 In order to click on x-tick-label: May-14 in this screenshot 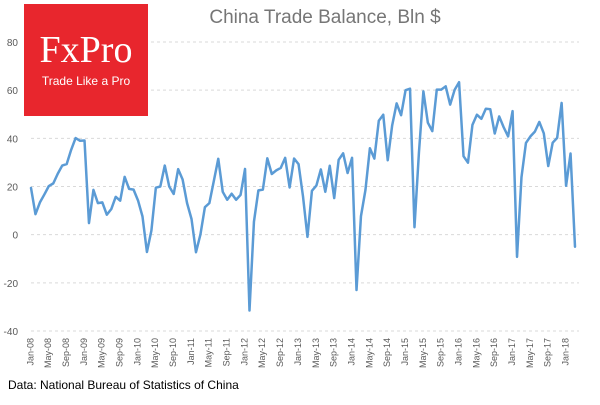, I will do `click(369, 353)`.